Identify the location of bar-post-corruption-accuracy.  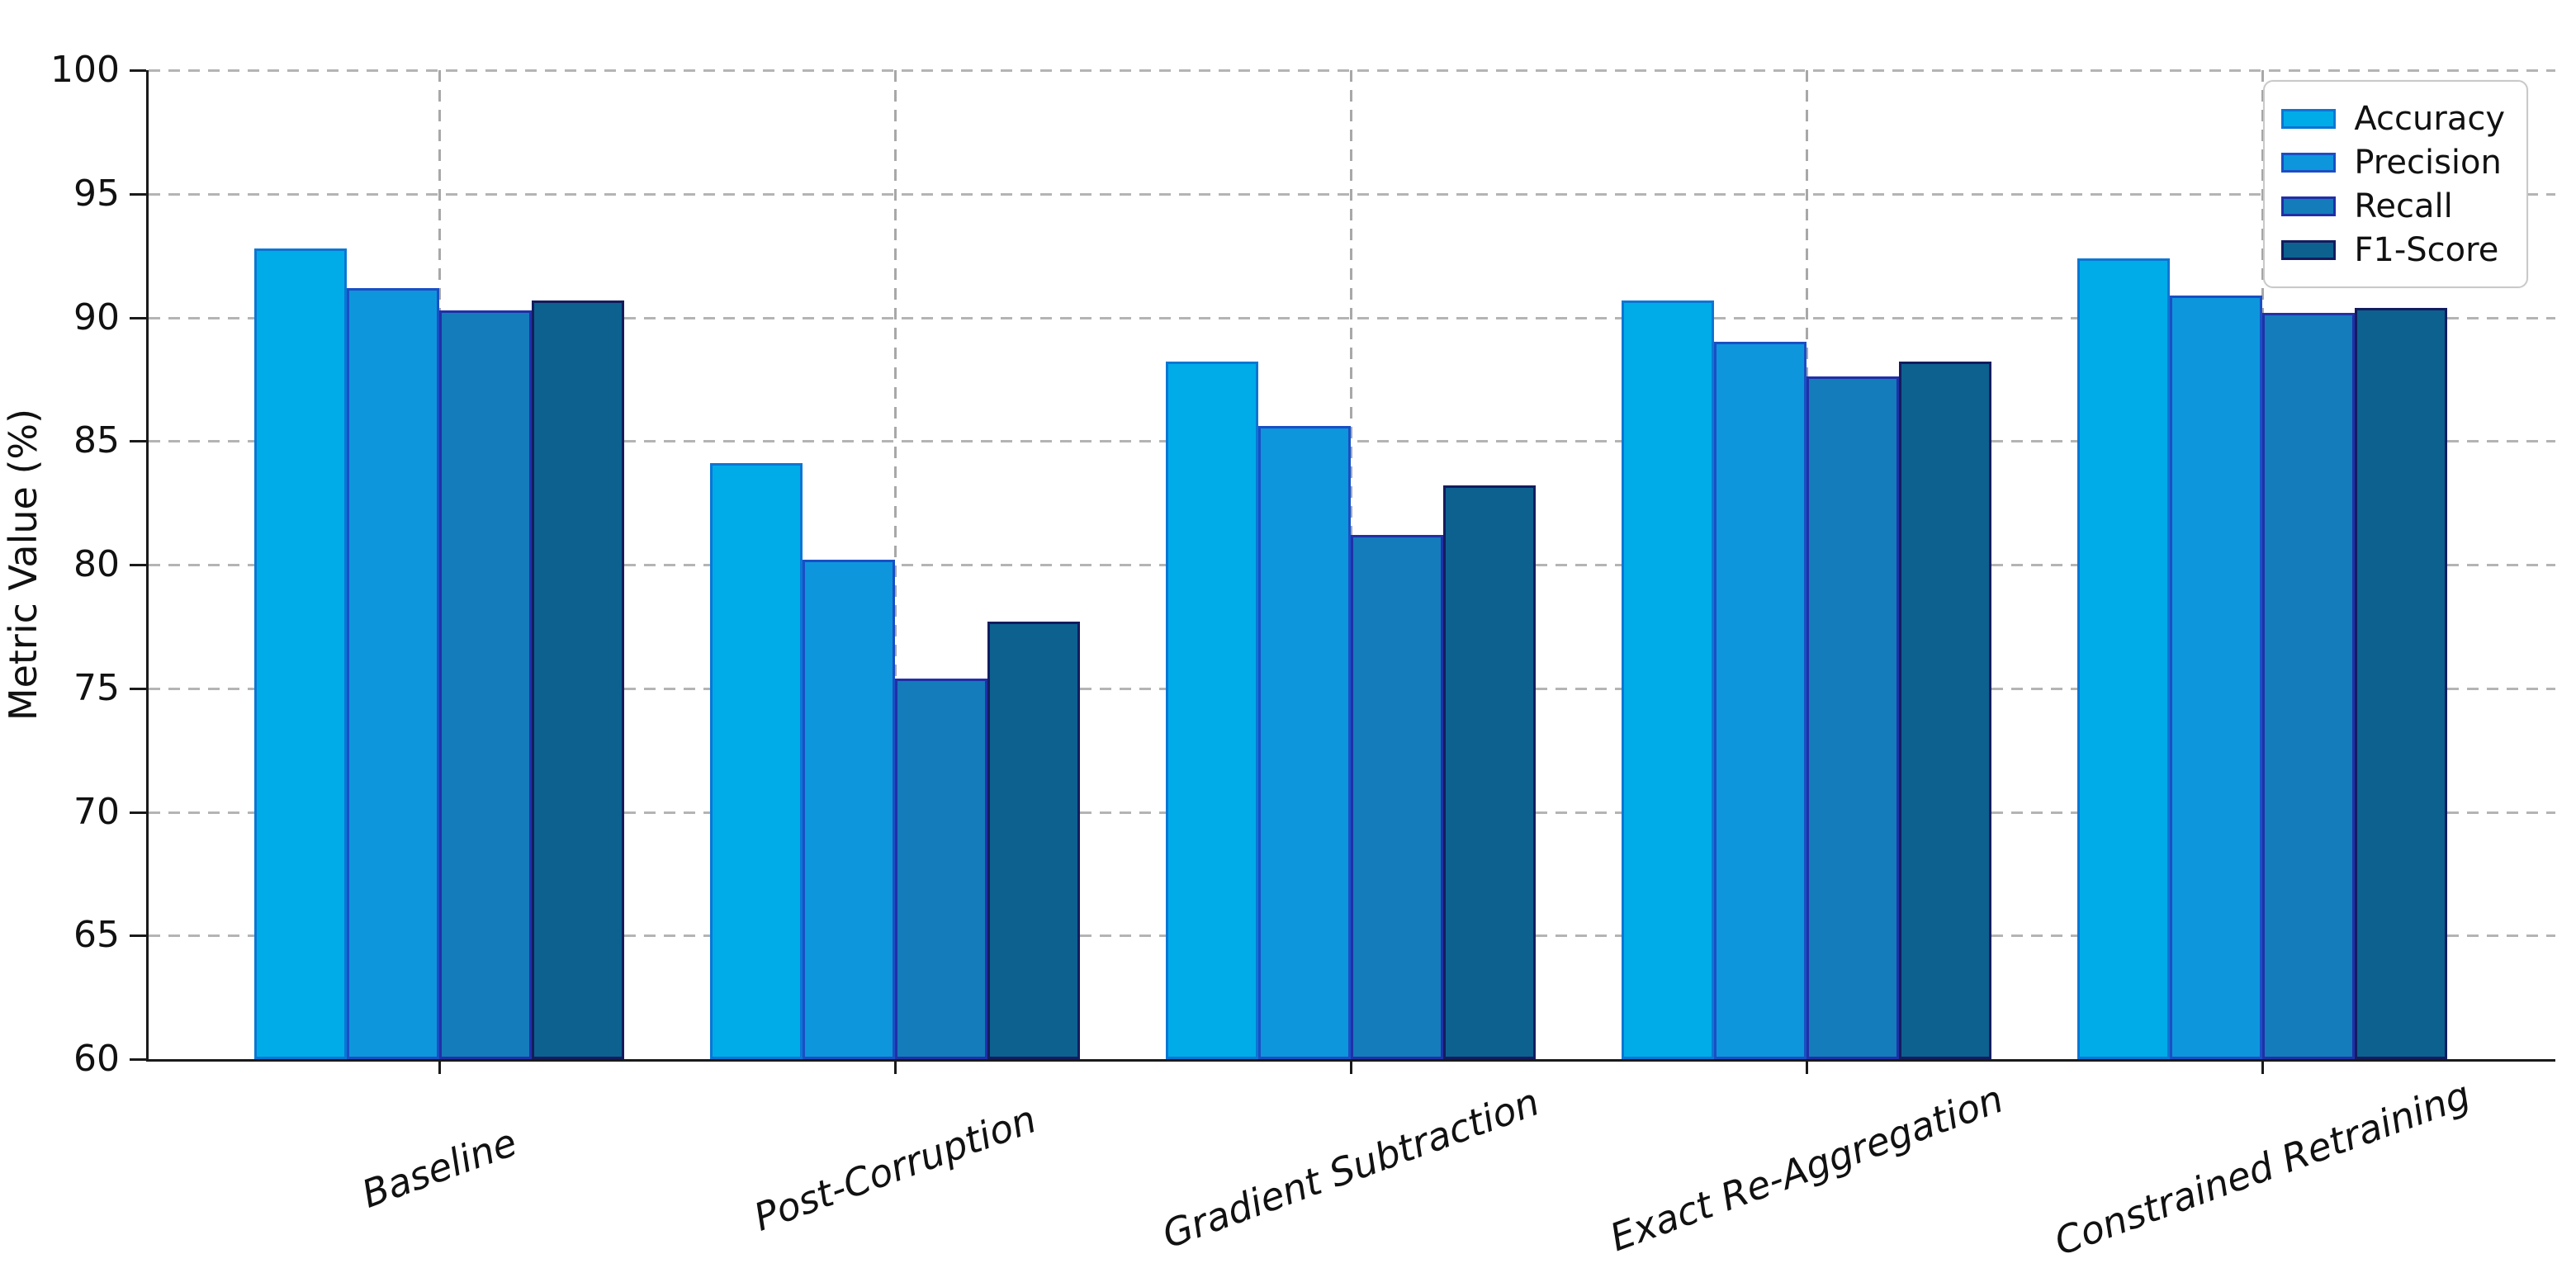
(756, 761).